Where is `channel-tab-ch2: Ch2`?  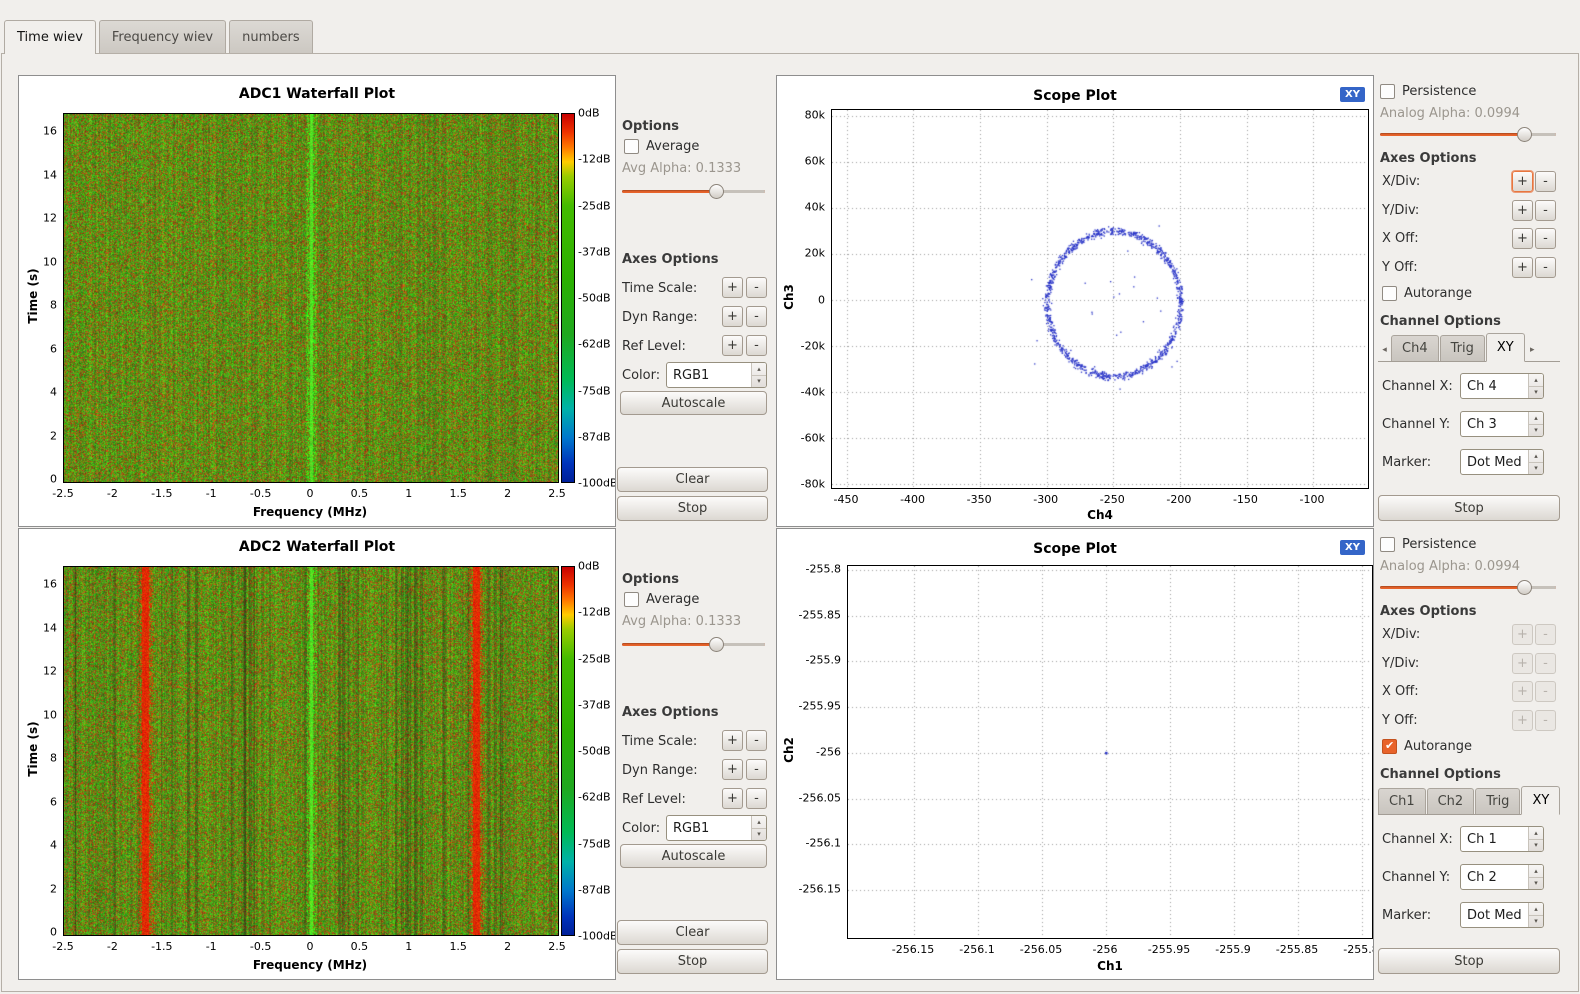
channel-tab-ch2: Ch2 is located at coordinates (1450, 801).